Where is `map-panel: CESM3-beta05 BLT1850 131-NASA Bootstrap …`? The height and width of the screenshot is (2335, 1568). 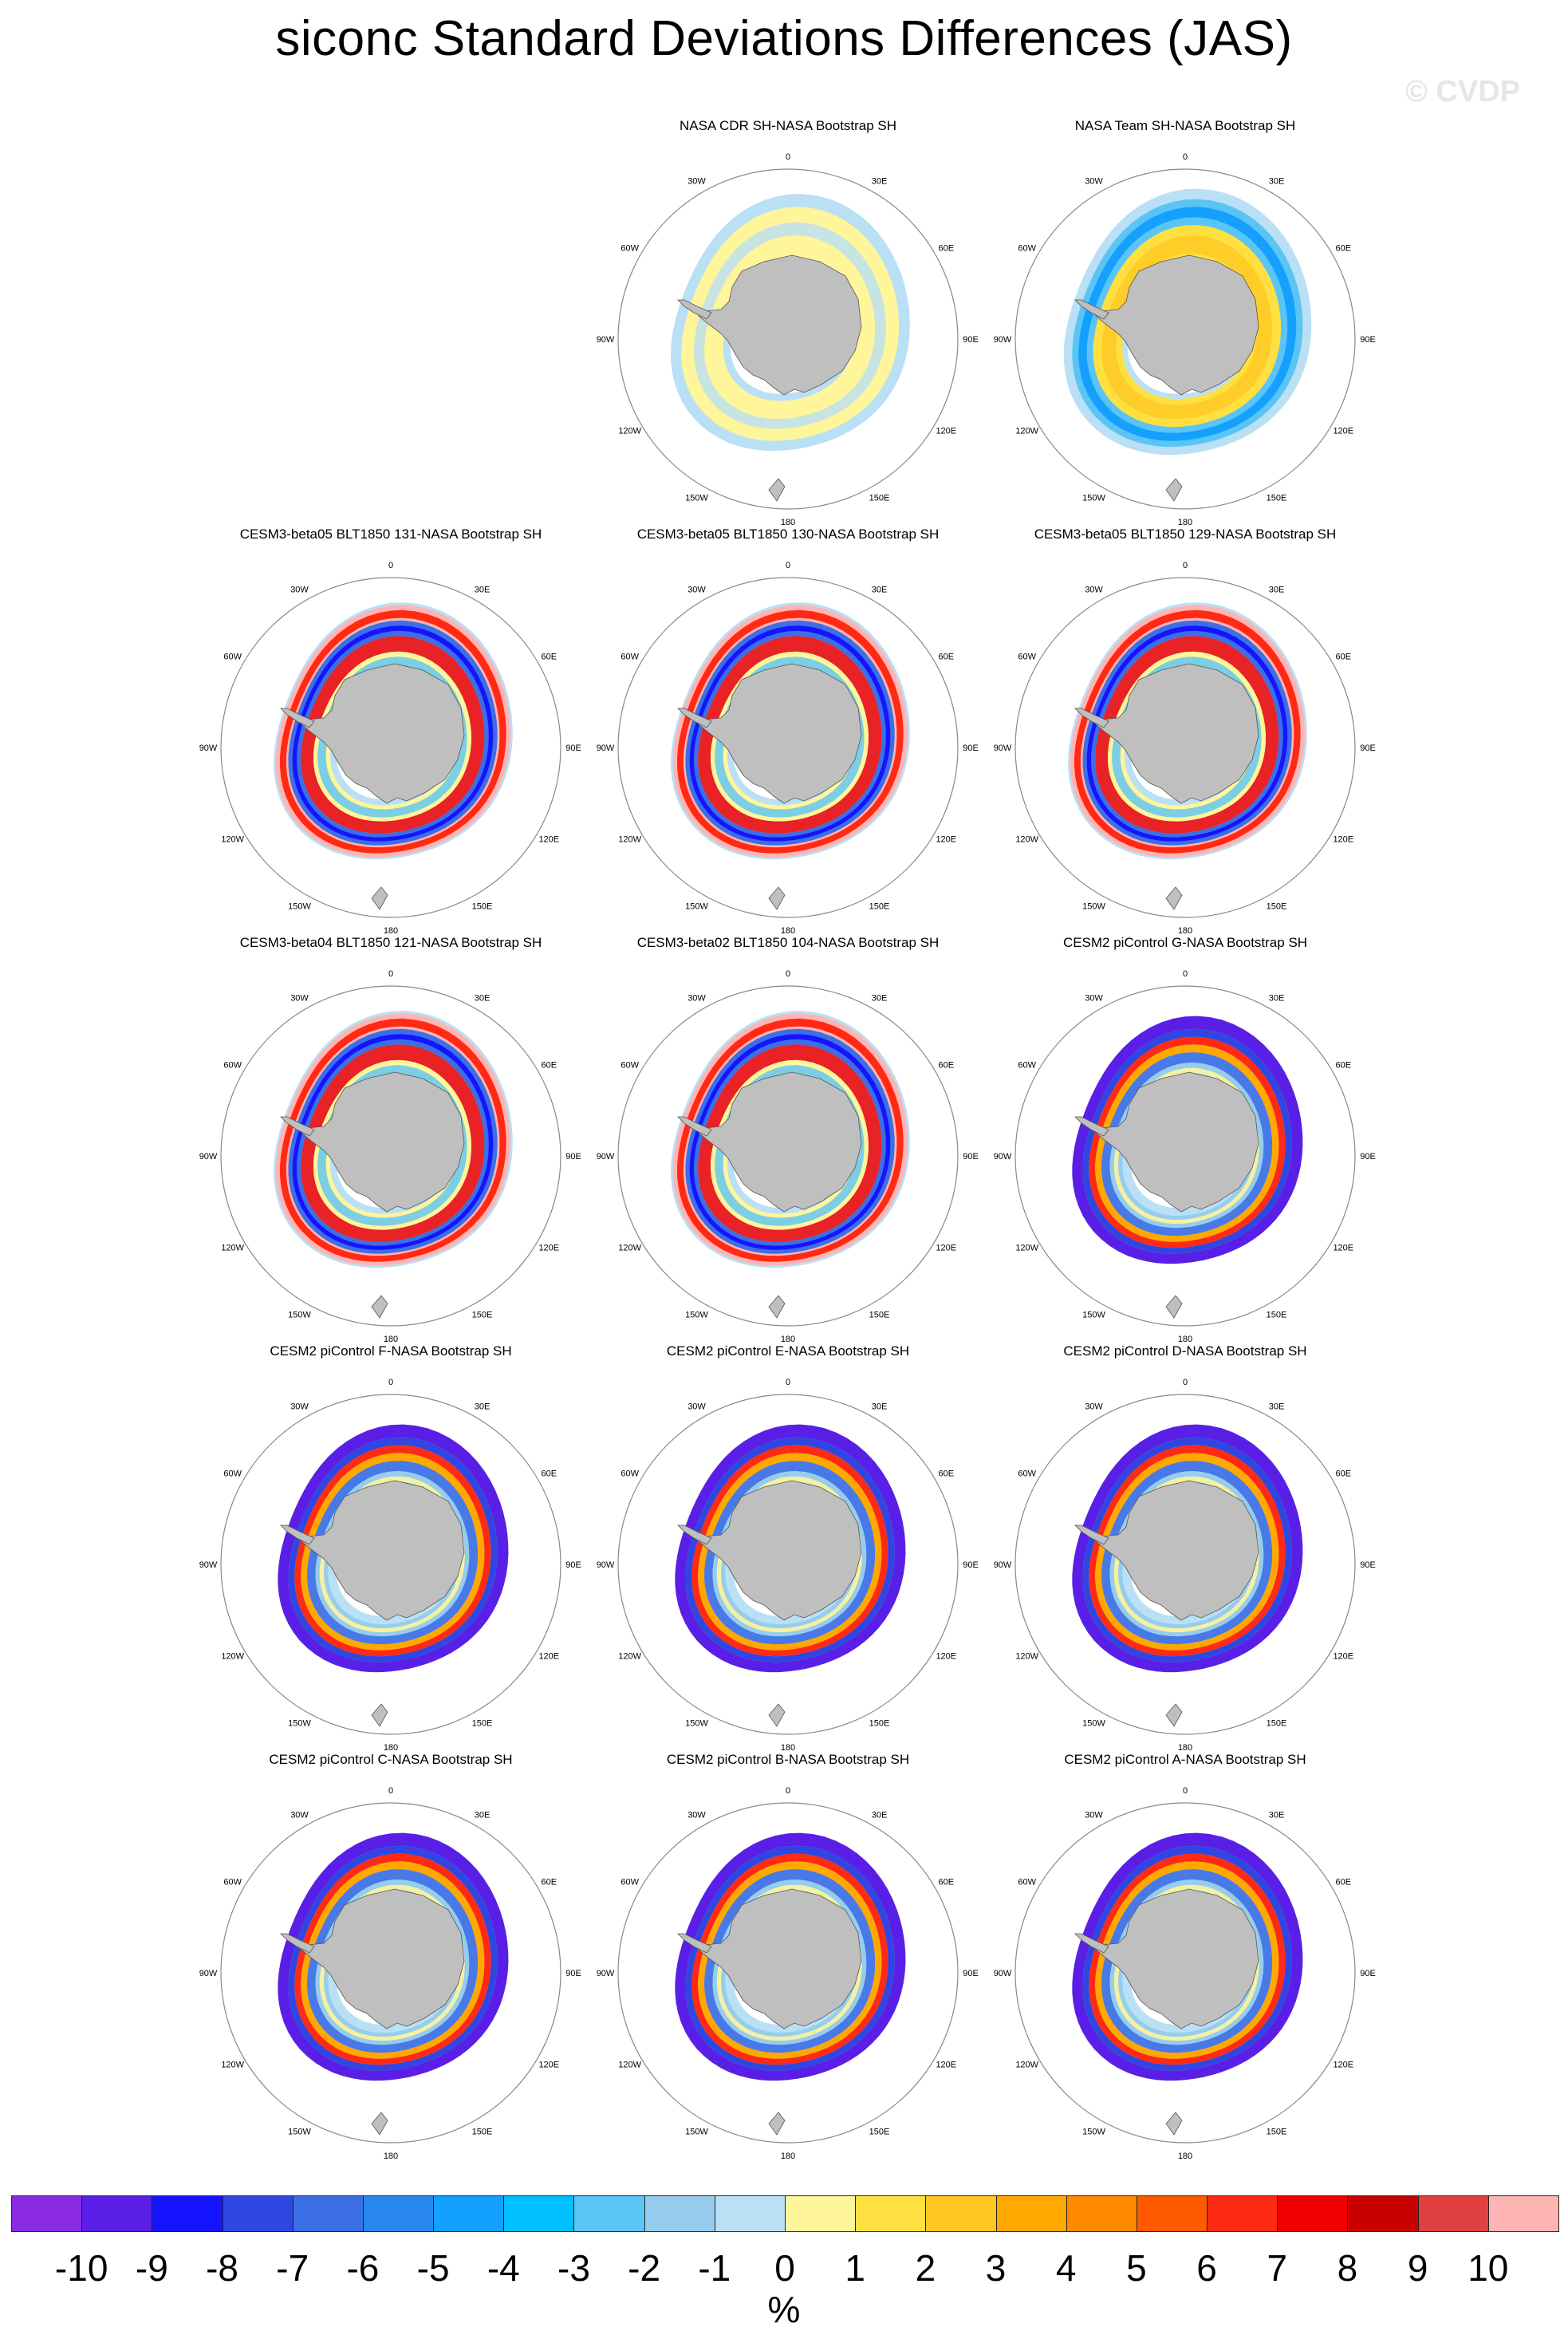
map-panel: CESM3-beta05 BLT1850 131-NASA Bootstrap … is located at coordinates (390, 730).